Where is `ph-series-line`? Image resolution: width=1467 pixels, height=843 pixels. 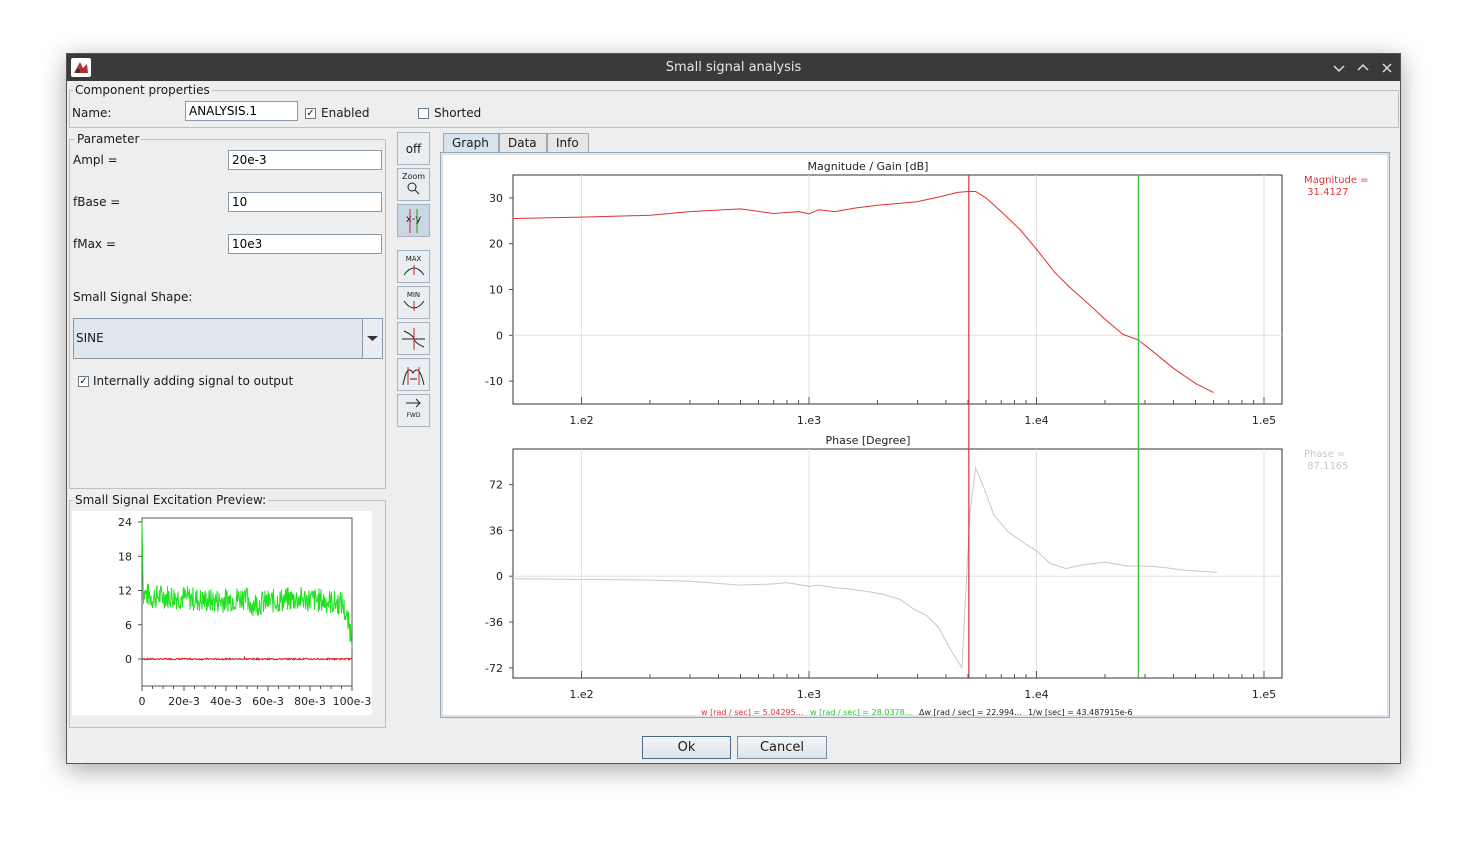
ph-series-line is located at coordinates (864, 568).